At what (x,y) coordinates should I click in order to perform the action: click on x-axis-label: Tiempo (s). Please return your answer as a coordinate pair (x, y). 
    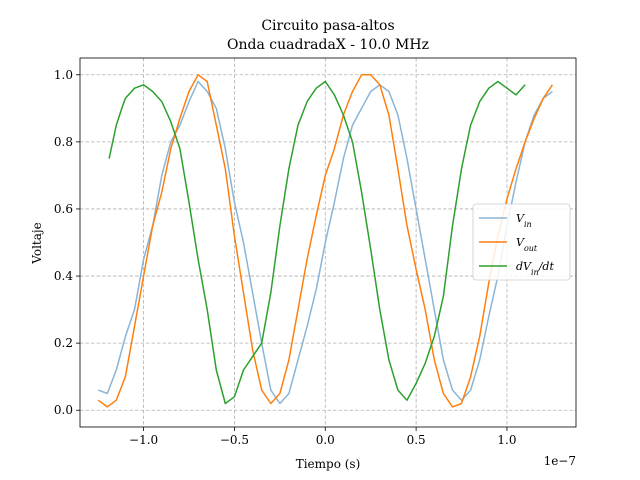
    Looking at the image, I should click on (328, 464).